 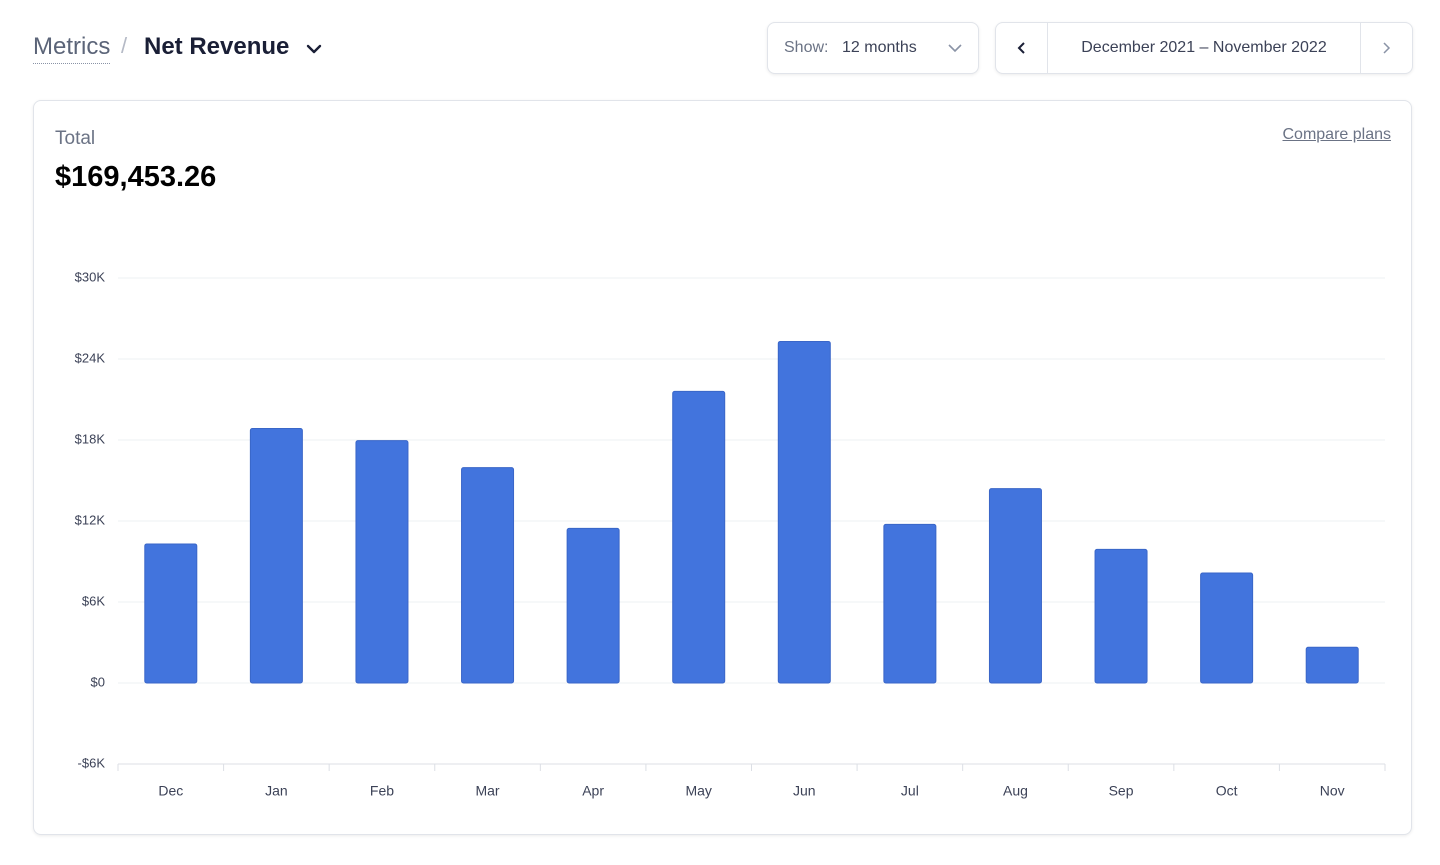 What do you see at coordinates (90, 519) in the screenshot?
I see `y-tick-label: $12K` at bounding box center [90, 519].